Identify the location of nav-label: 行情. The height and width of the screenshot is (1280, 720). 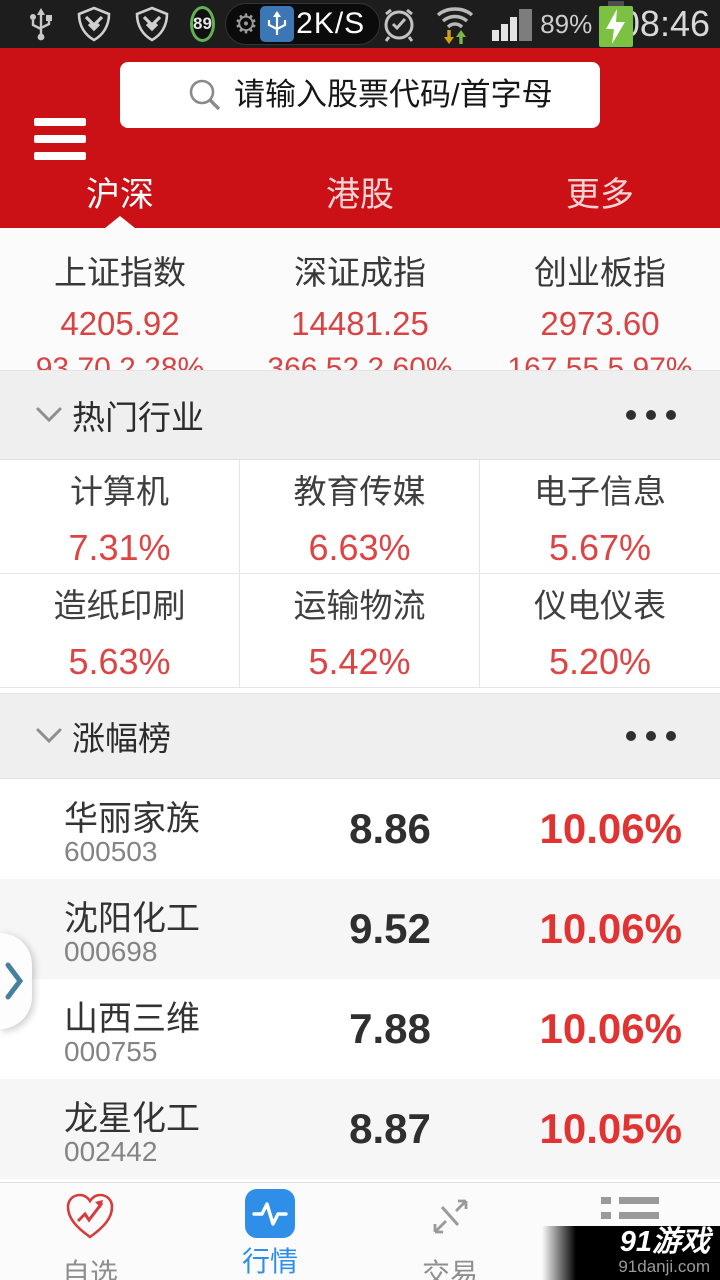
(269, 1261).